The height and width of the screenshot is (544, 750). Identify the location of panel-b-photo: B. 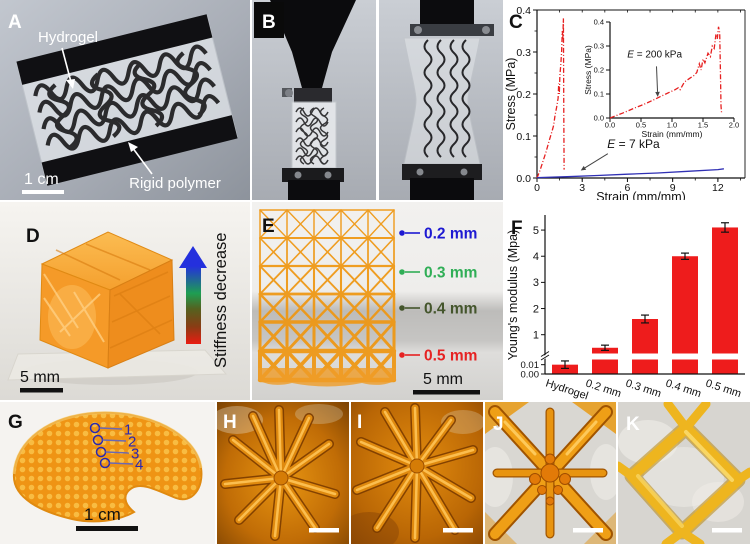
(377, 100).